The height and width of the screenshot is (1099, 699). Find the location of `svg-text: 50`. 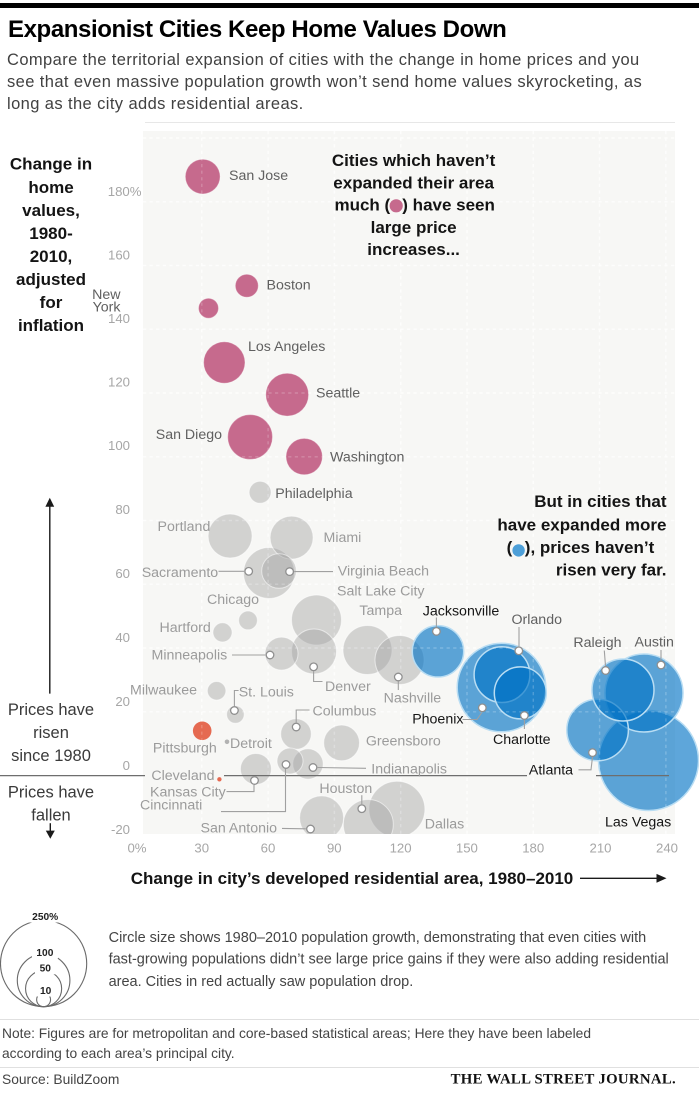

svg-text: 50 is located at coordinates (46, 969).